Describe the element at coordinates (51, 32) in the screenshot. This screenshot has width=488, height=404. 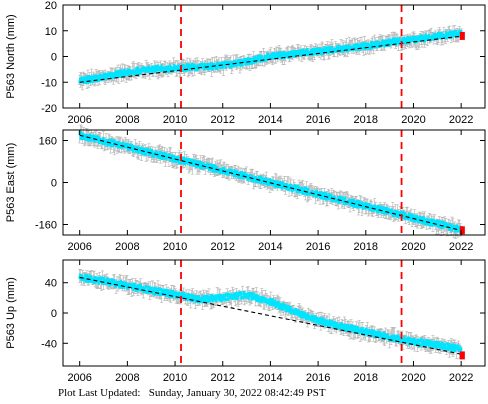
I see `y-tick-label: 10` at that location.